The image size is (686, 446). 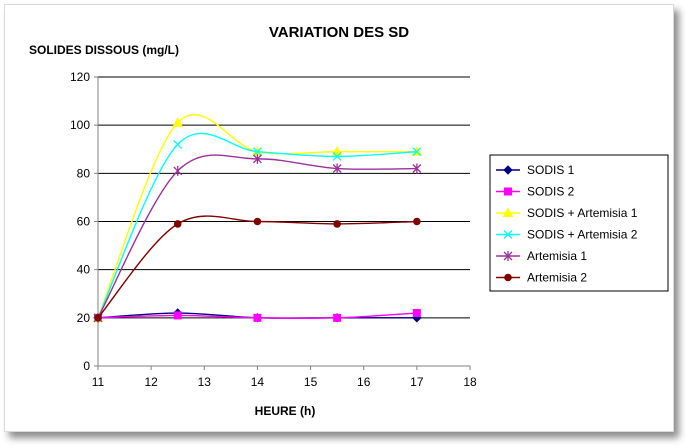 I want to click on x-tick-labels: 11 12 13 14 15 16 17 18, so click(x=284, y=382).